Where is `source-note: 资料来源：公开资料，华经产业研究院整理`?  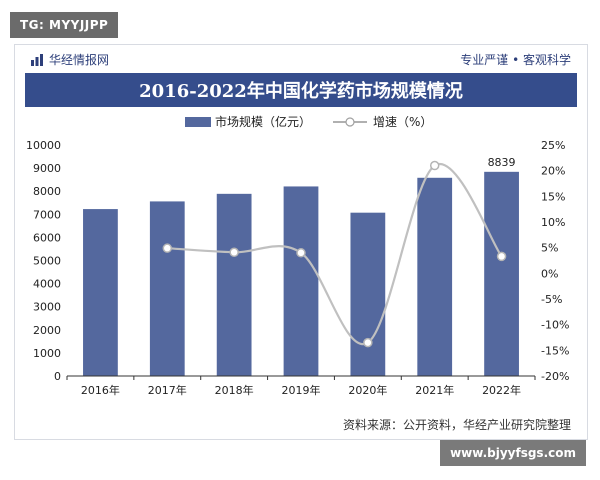 source-note: 资料来源：公开资料，华经产业研究院整理 is located at coordinates (456, 425).